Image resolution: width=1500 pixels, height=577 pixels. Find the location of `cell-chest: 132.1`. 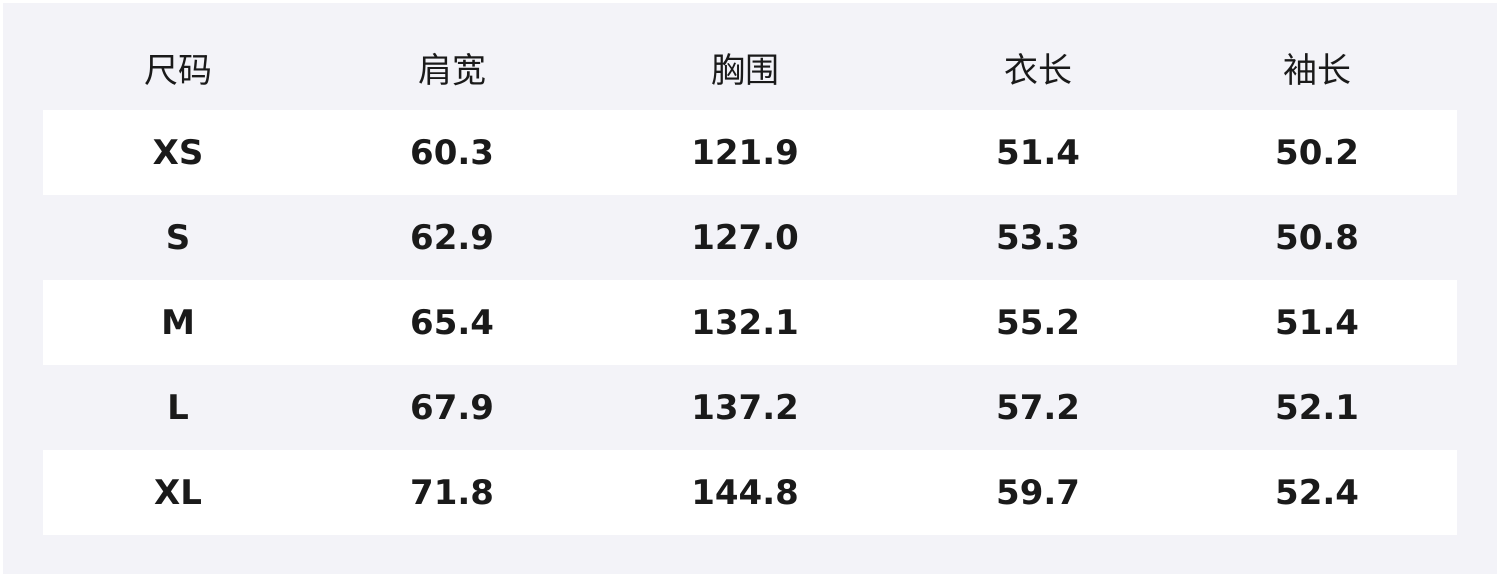

cell-chest: 132.1 is located at coordinates (745, 322).